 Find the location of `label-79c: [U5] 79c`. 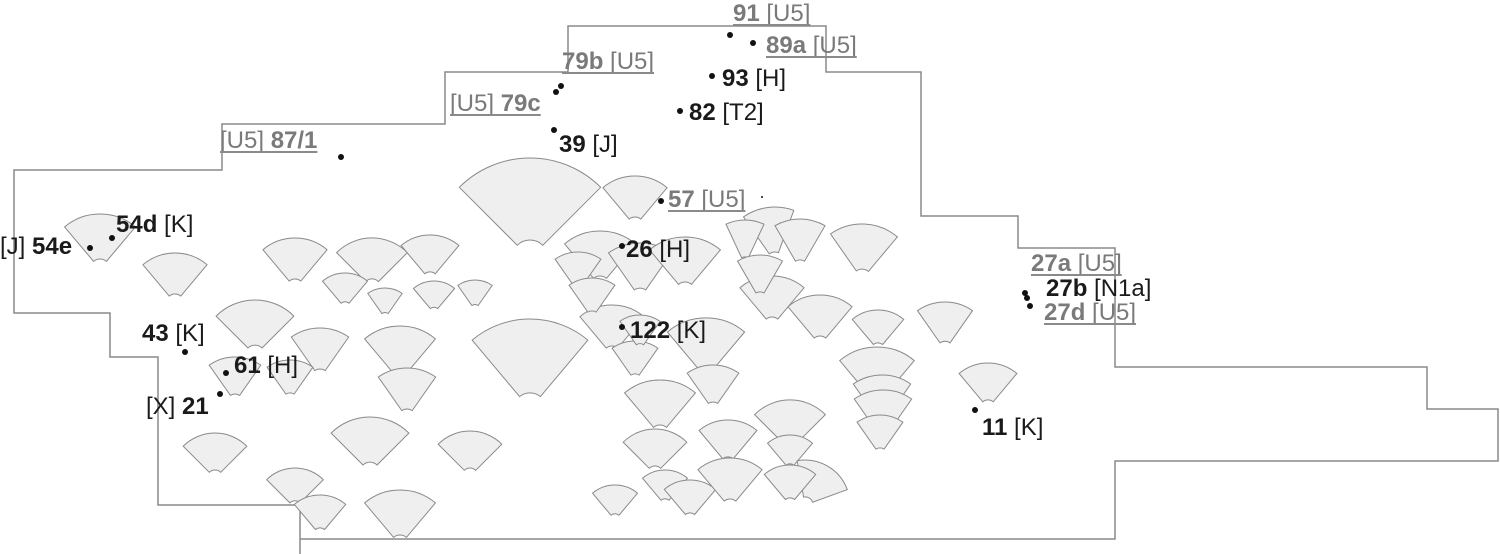

label-79c: [U5] 79c is located at coordinates (495, 103).